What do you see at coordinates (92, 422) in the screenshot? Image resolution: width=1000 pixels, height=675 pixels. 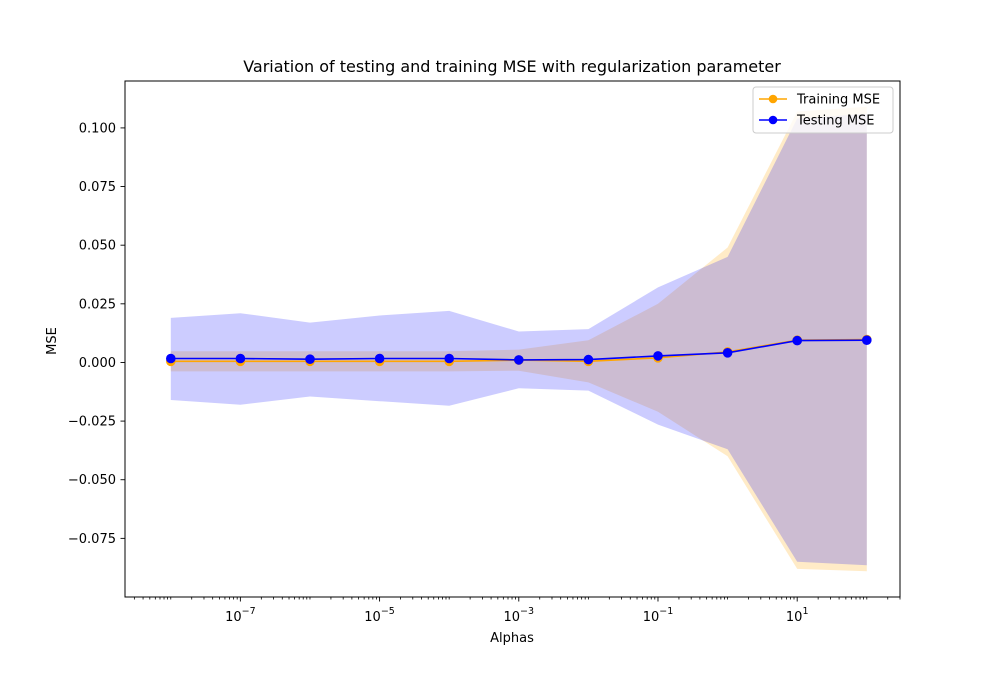 I see `y-tick-label: −0.025` at bounding box center [92, 422].